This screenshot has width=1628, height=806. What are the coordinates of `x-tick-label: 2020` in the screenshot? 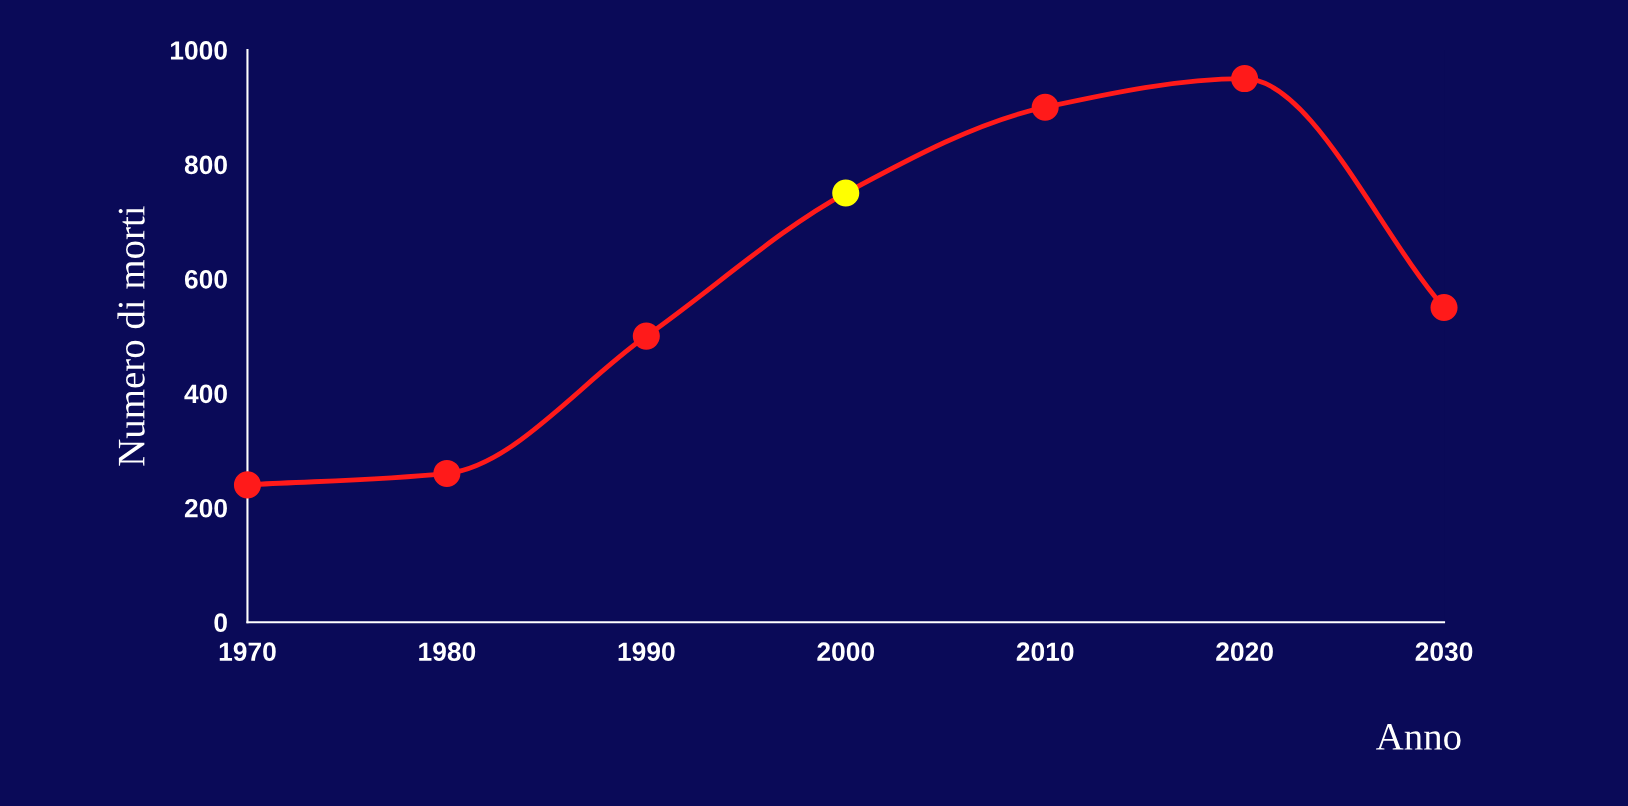 It's located at (1244, 652).